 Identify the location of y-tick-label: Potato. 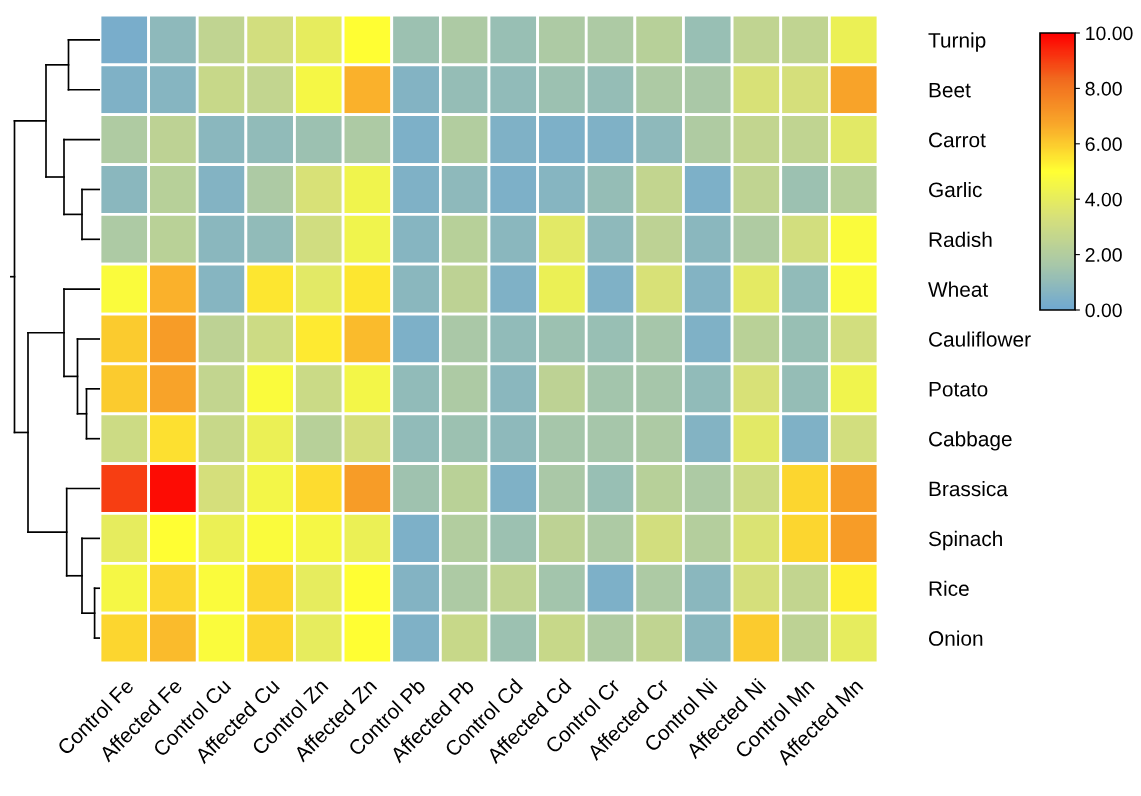
(958, 389).